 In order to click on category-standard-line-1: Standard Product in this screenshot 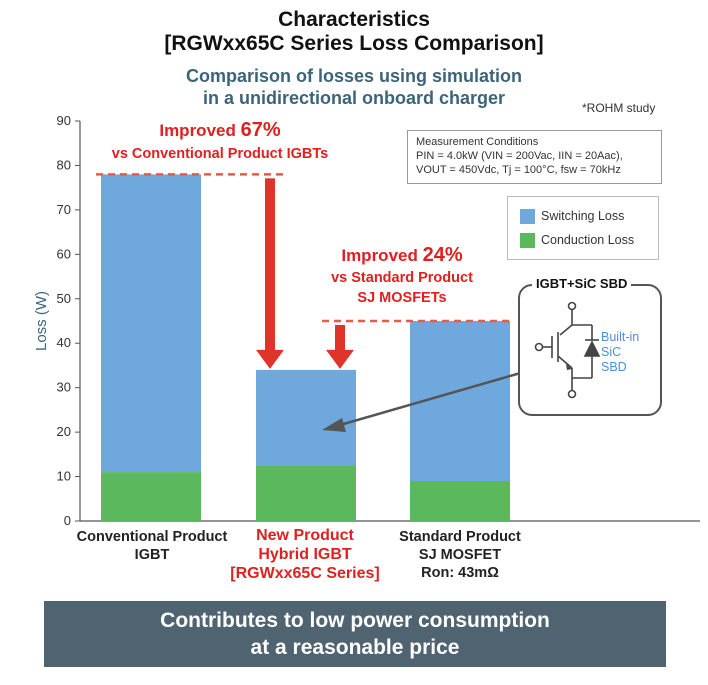, I will do `click(460, 537)`.